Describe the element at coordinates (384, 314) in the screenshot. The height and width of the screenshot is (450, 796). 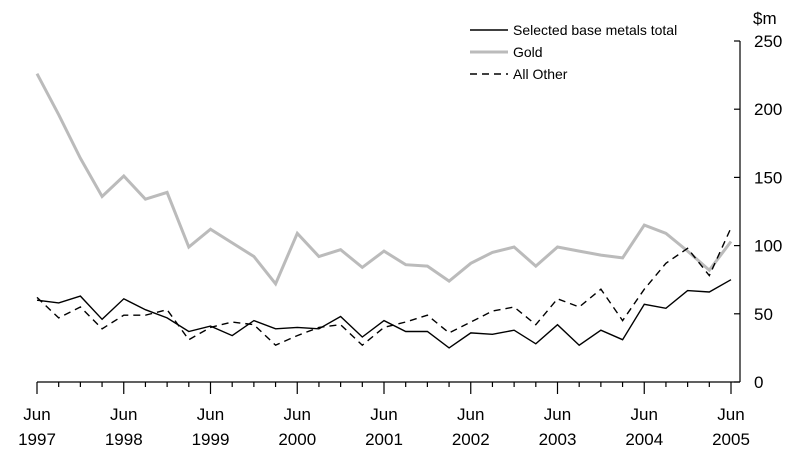
I see `series-line-selected-base-metals-total` at that location.